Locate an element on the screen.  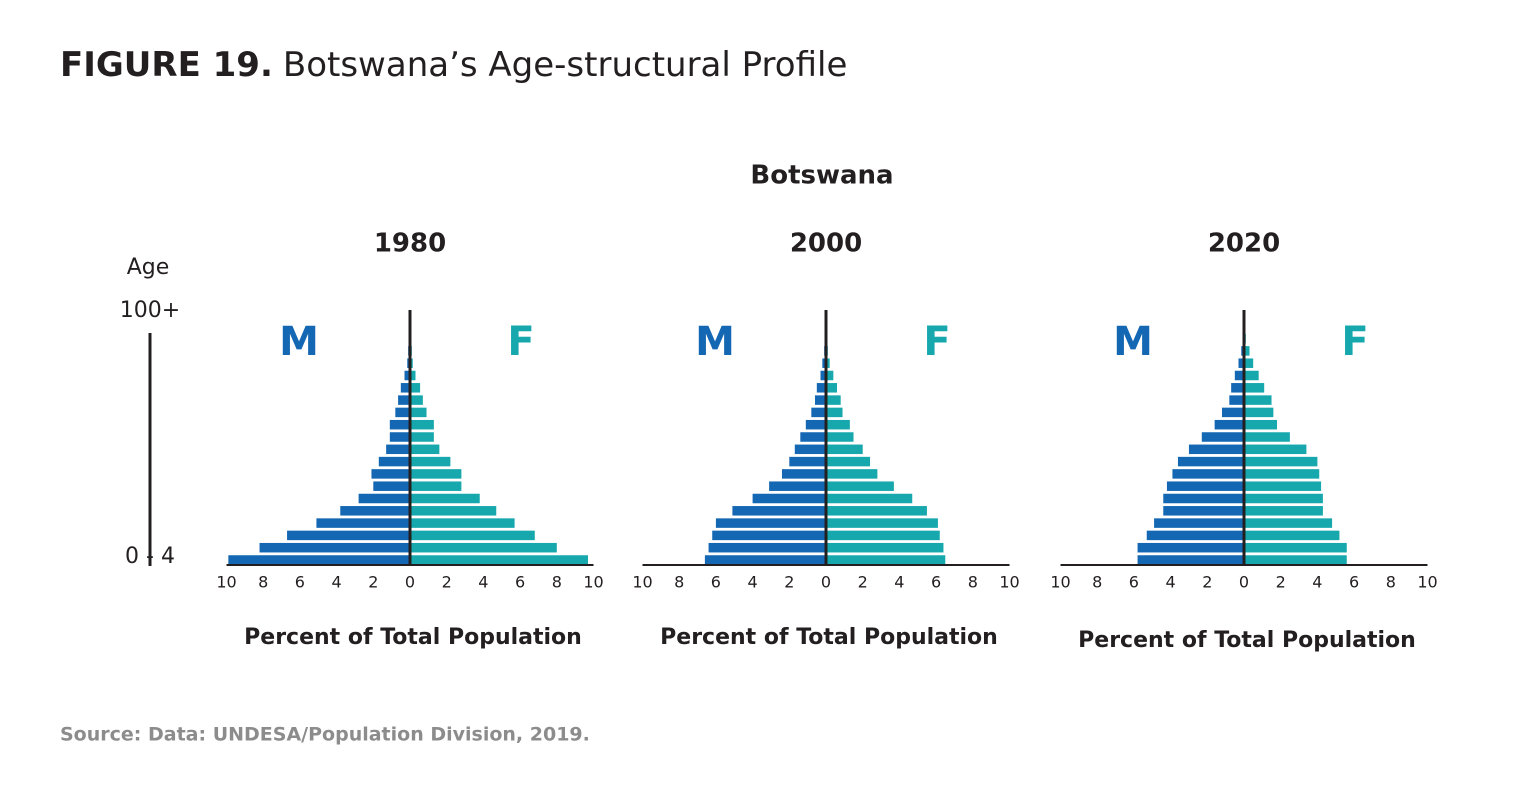
x-axis-label: Percent of Total Population is located at coordinates (1247, 640).